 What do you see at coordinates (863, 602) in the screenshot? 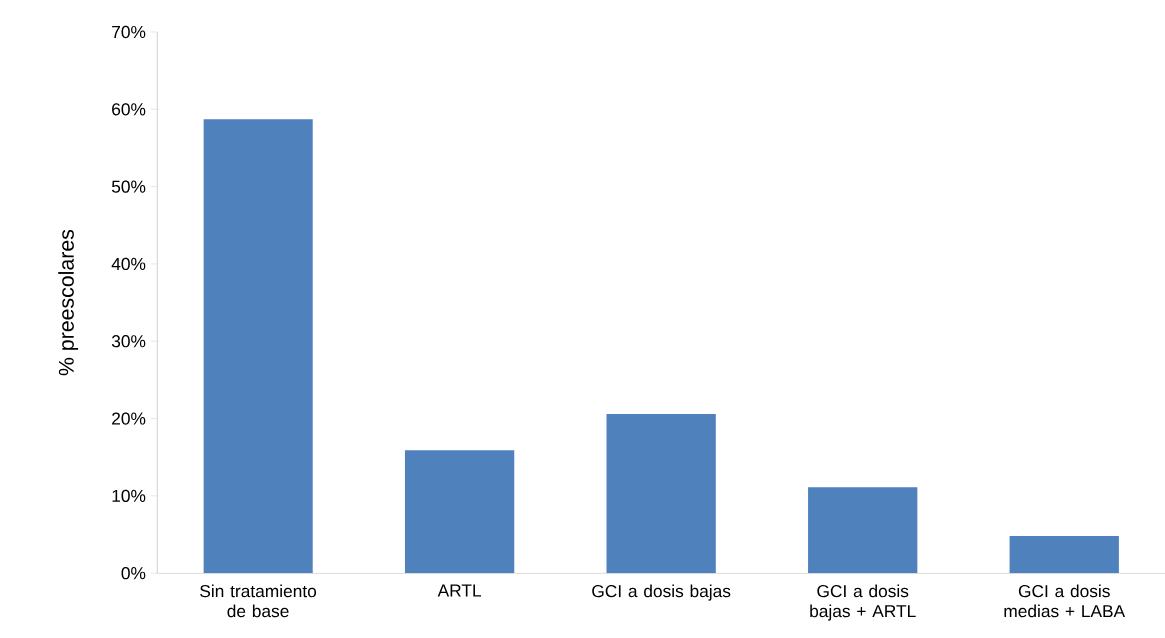
I see `x-tick-label: GCI a dosis bajas + ARTL` at bounding box center [863, 602].